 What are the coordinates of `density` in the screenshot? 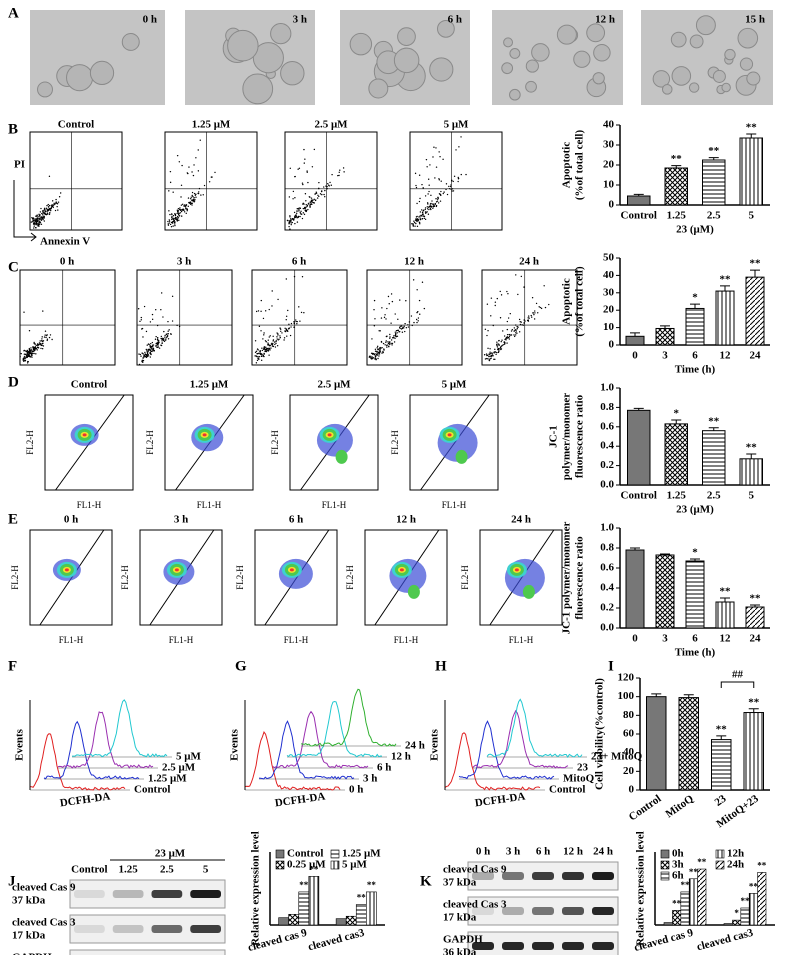 It's located at (449, 435).